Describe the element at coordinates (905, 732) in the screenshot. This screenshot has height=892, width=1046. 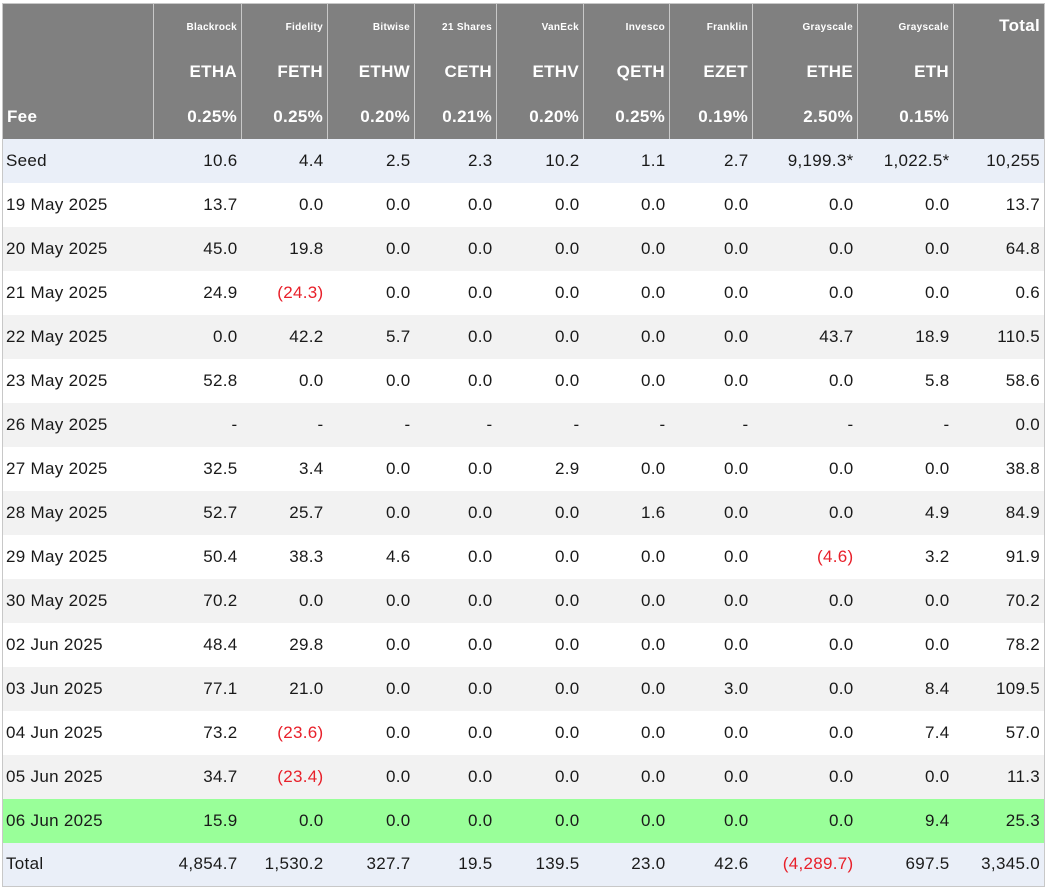
I see `flow-cell: 7.4` at that location.